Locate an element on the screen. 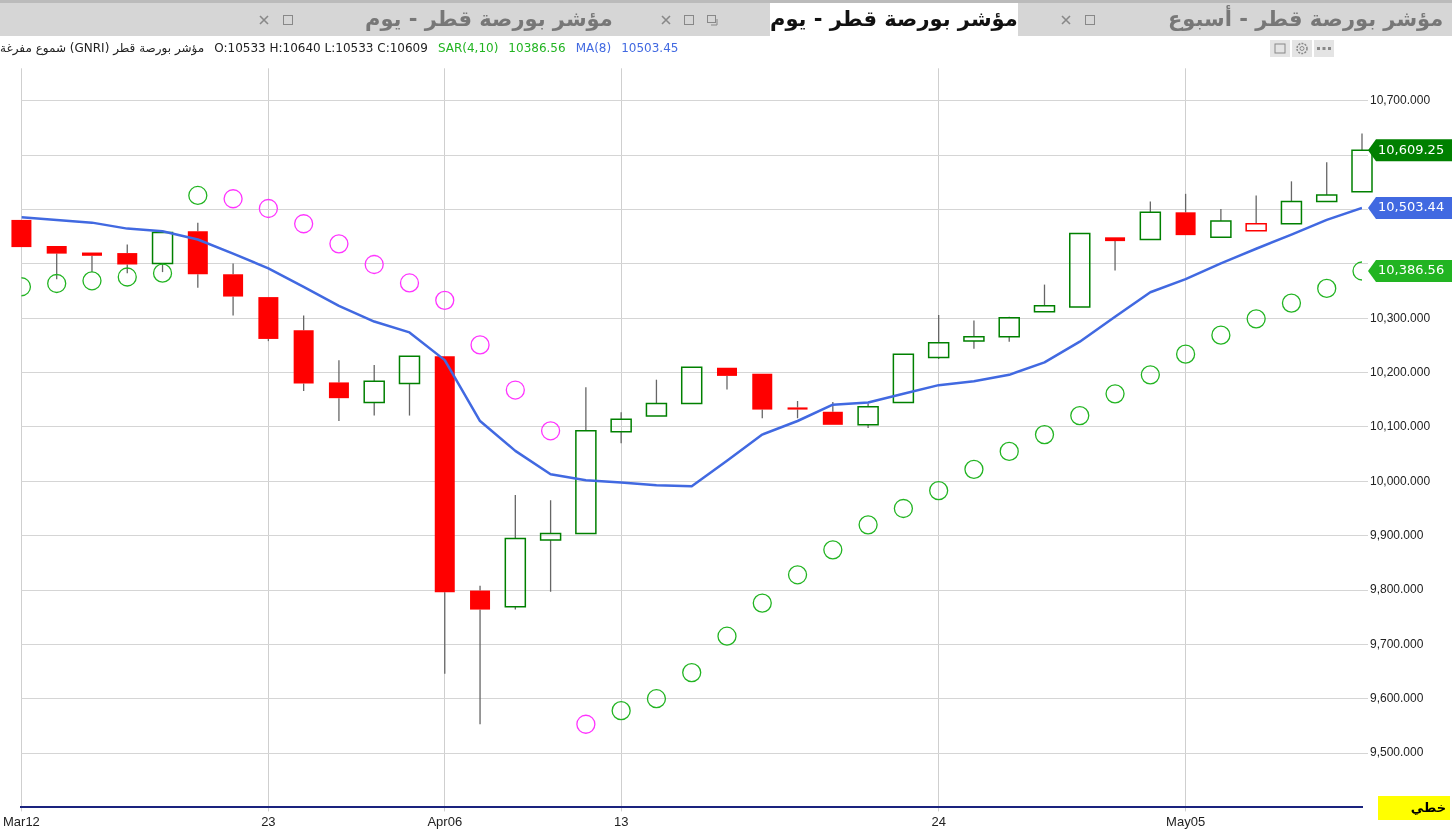 The height and width of the screenshot is (833, 1452). y-tick-label: 10,700.000 is located at coordinates (1400, 100).